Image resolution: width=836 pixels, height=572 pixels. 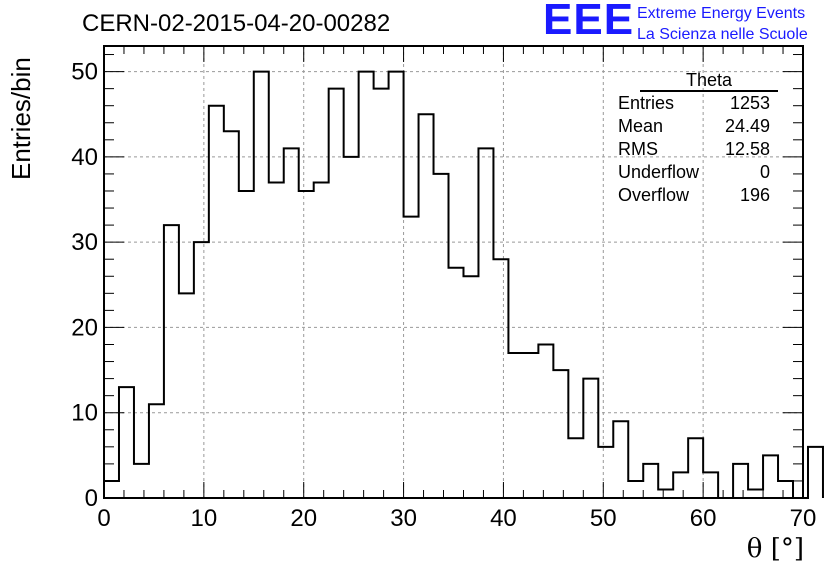 I want to click on x-tick-label: 50, so click(x=603, y=518).